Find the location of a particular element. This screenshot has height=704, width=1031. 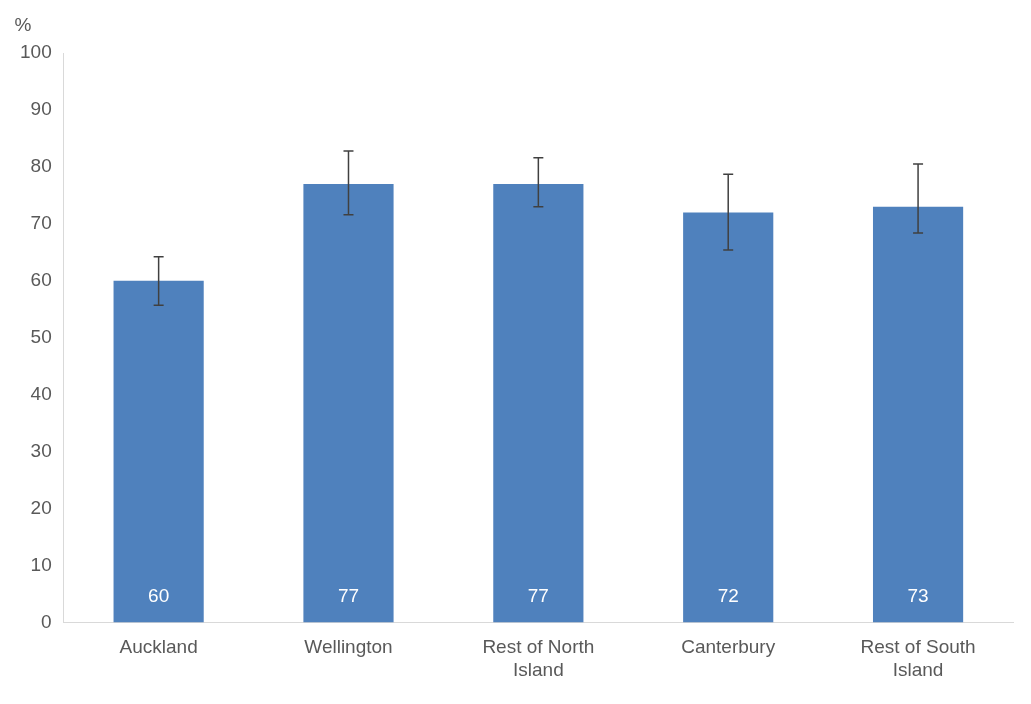

x-tick-label: Canterbury is located at coordinates (728, 647).